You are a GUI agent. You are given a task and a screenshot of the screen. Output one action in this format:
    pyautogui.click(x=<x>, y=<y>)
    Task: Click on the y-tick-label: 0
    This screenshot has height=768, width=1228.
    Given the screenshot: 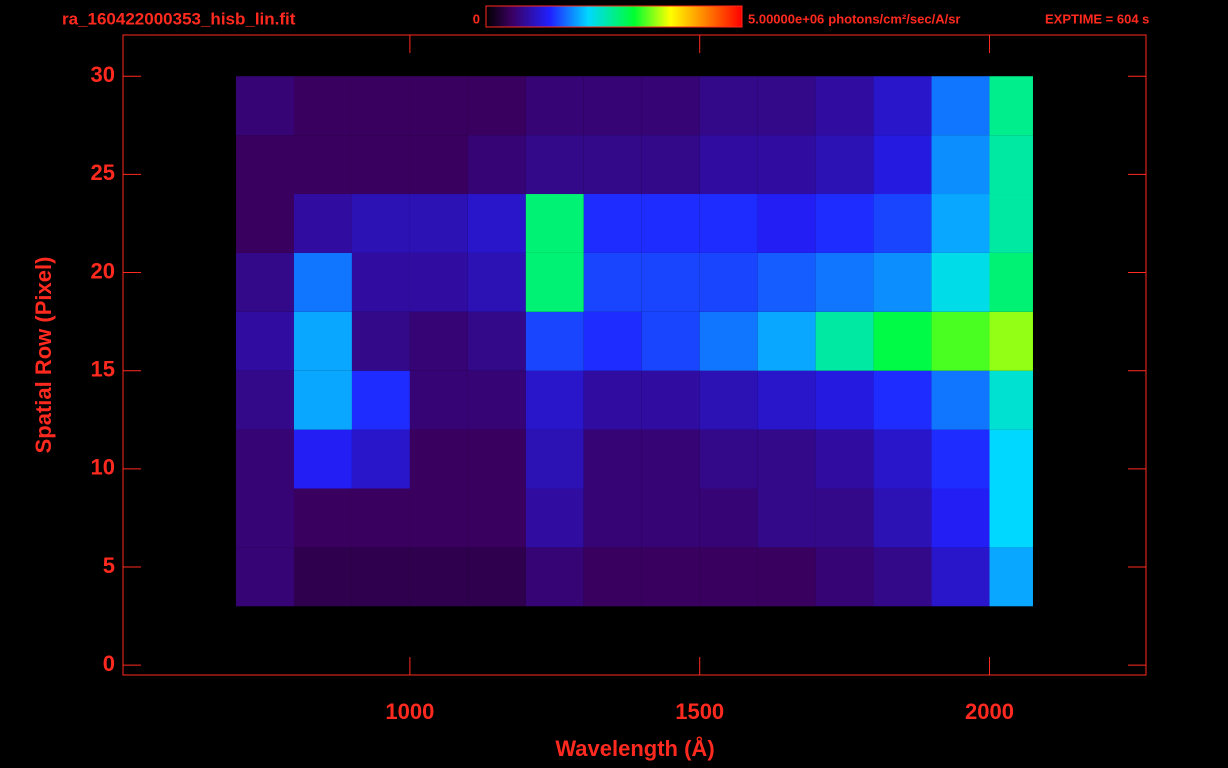 What is the action you would take?
    pyautogui.click(x=109, y=663)
    